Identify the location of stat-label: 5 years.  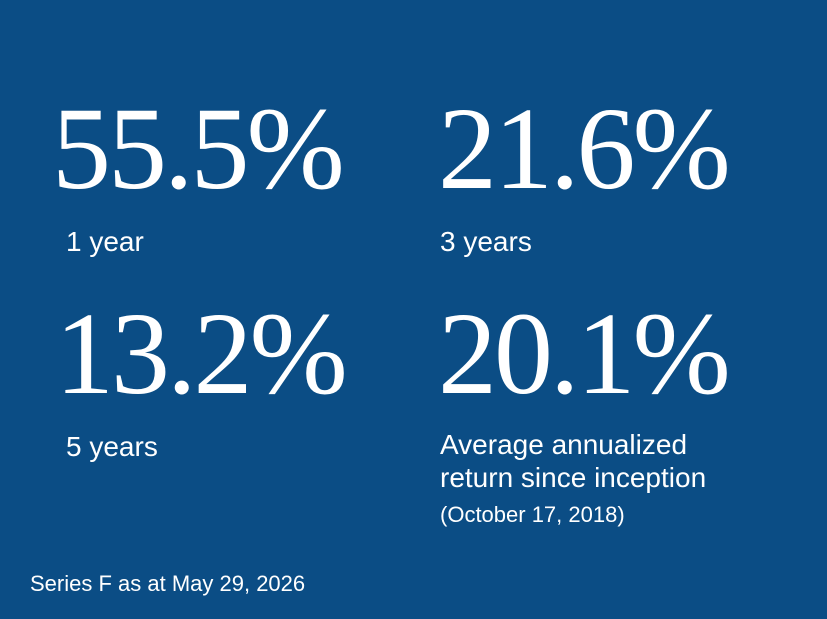
(112, 446).